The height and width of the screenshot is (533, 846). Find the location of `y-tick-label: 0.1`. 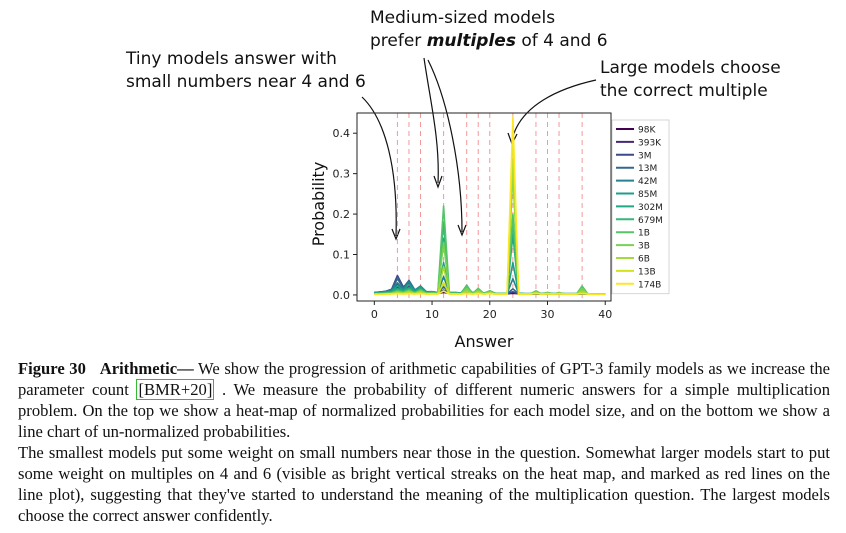

y-tick-label: 0.1 is located at coordinates (342, 255).